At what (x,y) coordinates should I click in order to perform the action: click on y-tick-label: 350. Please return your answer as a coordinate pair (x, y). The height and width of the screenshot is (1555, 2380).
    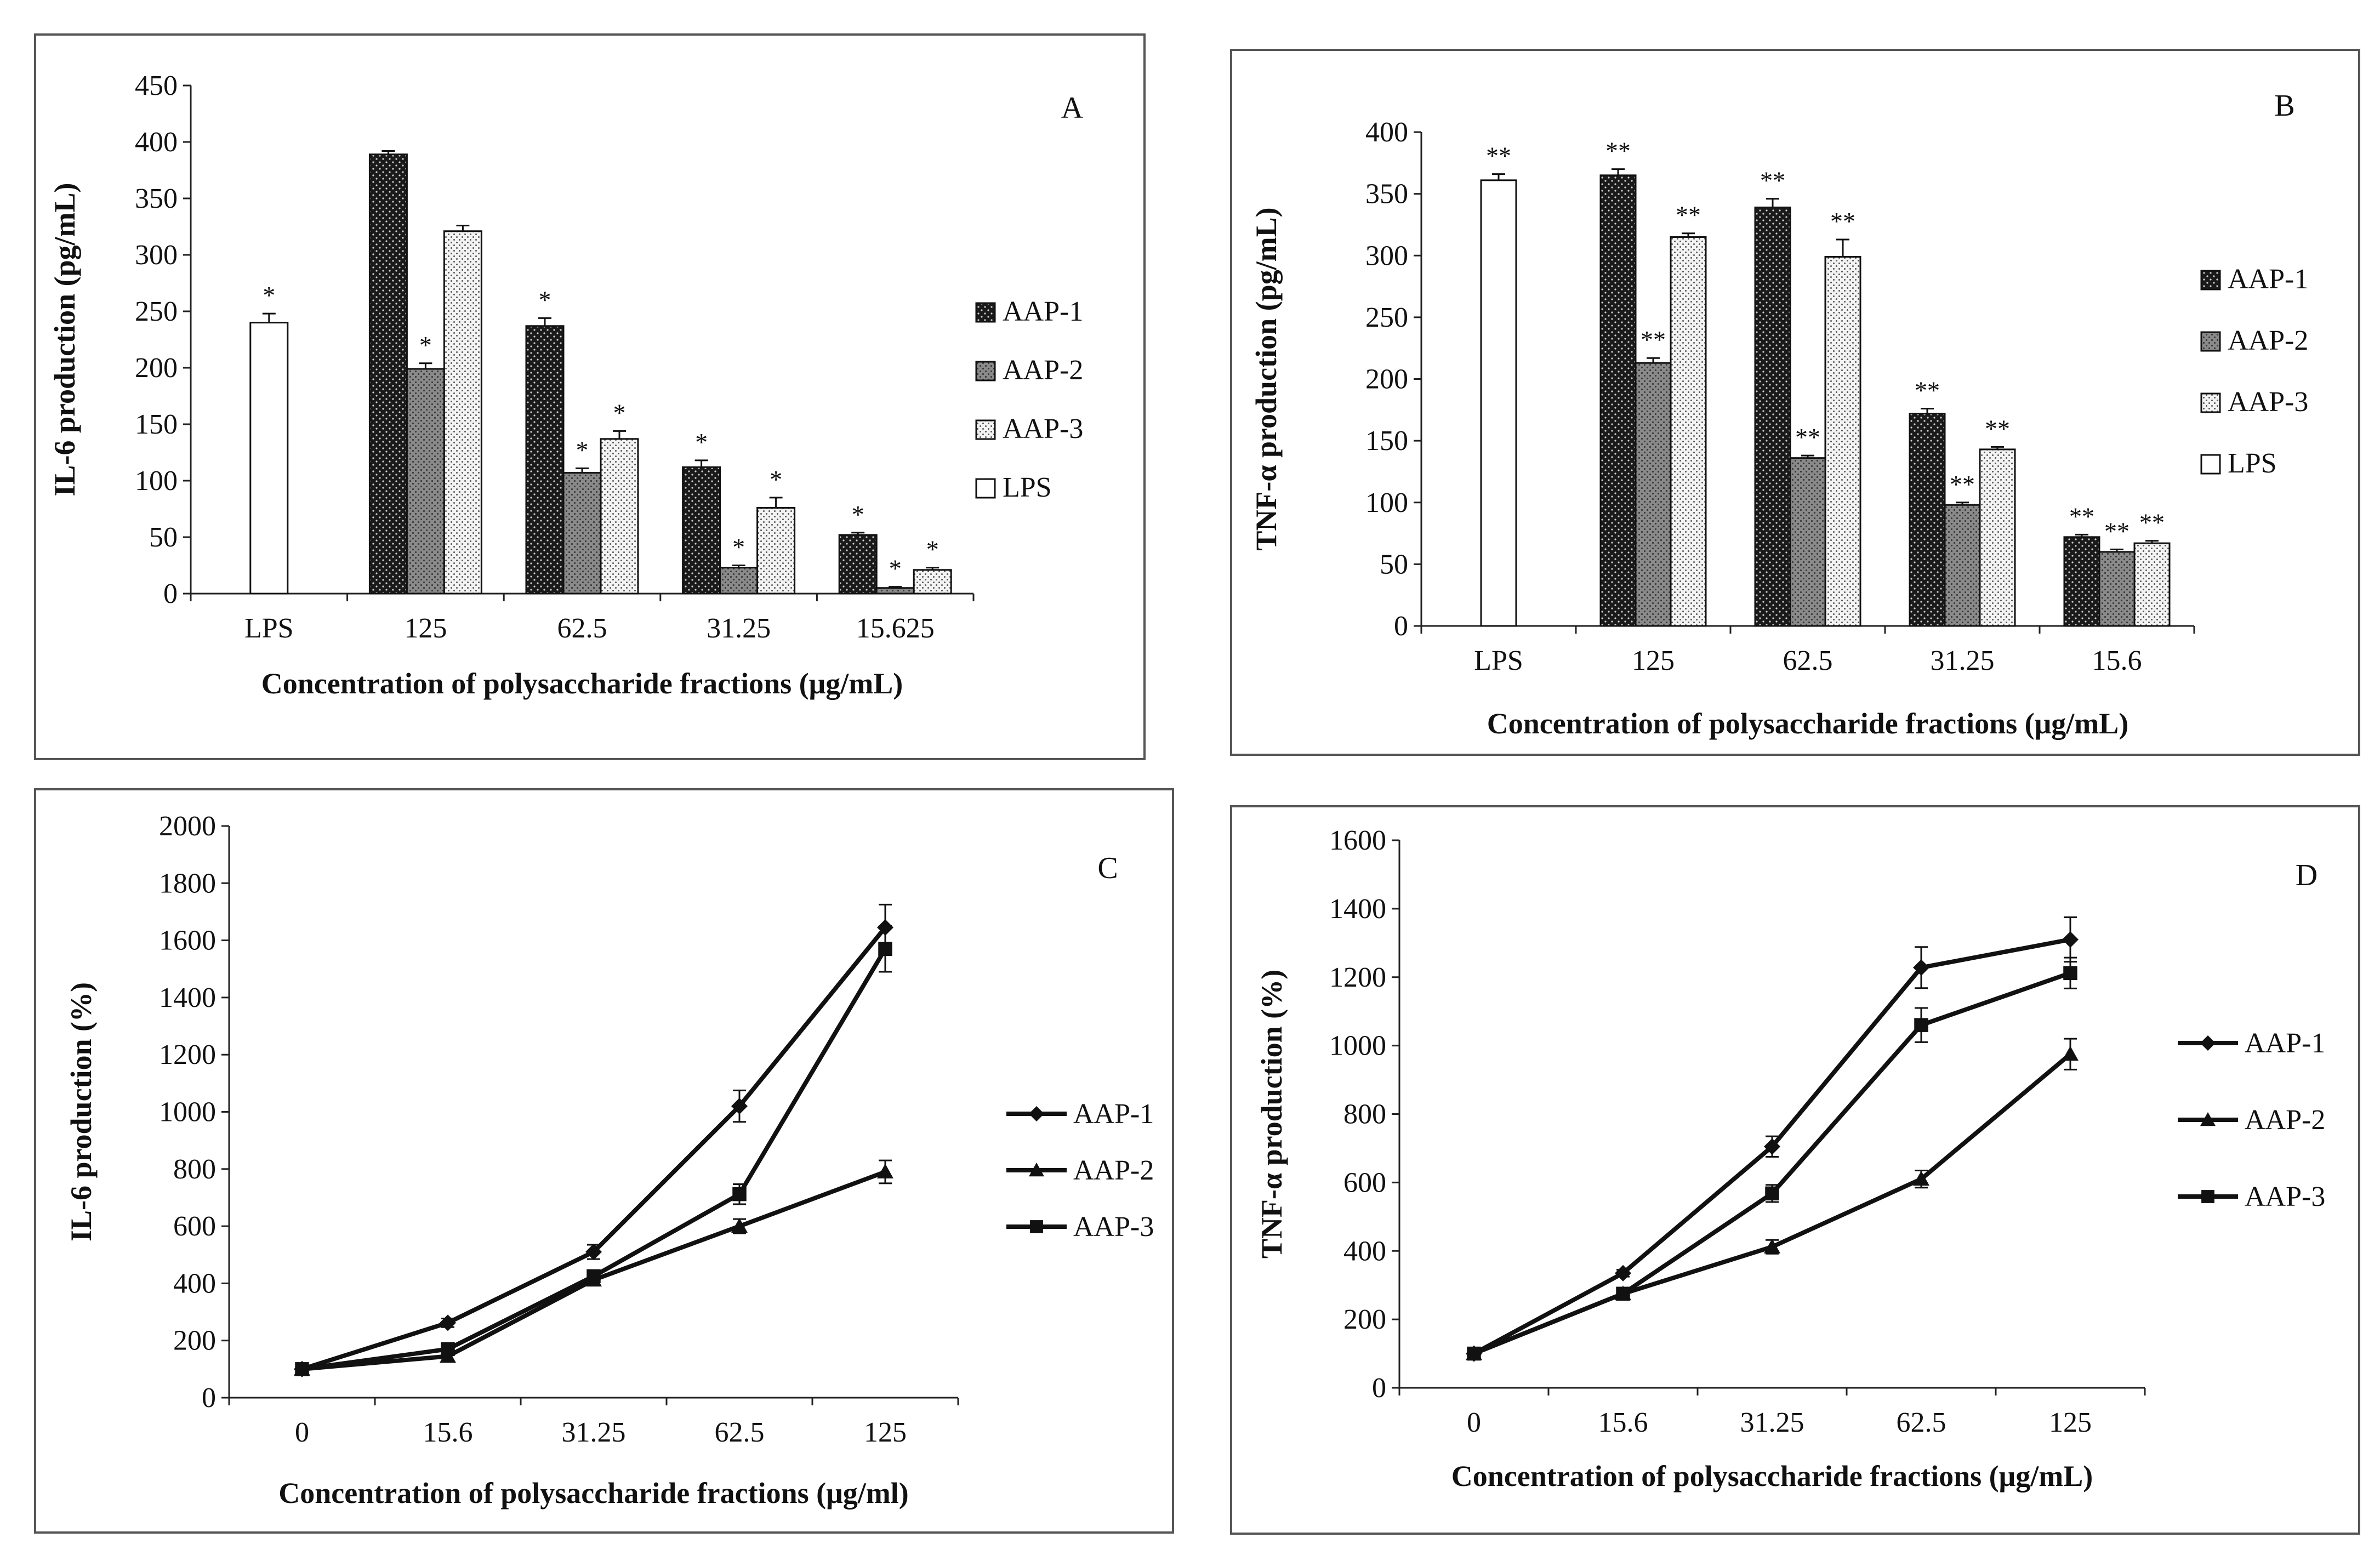
    Looking at the image, I should click on (1386, 194).